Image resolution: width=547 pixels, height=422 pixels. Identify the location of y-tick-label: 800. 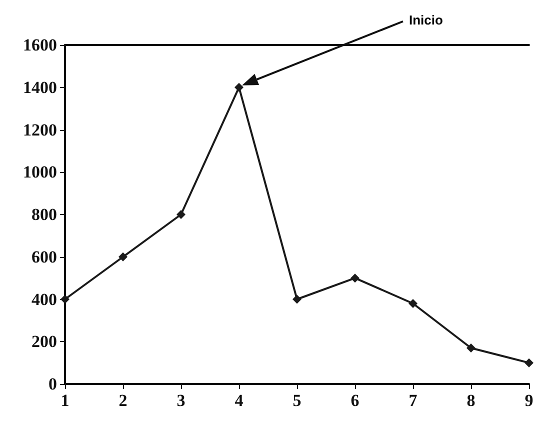
(44, 214).